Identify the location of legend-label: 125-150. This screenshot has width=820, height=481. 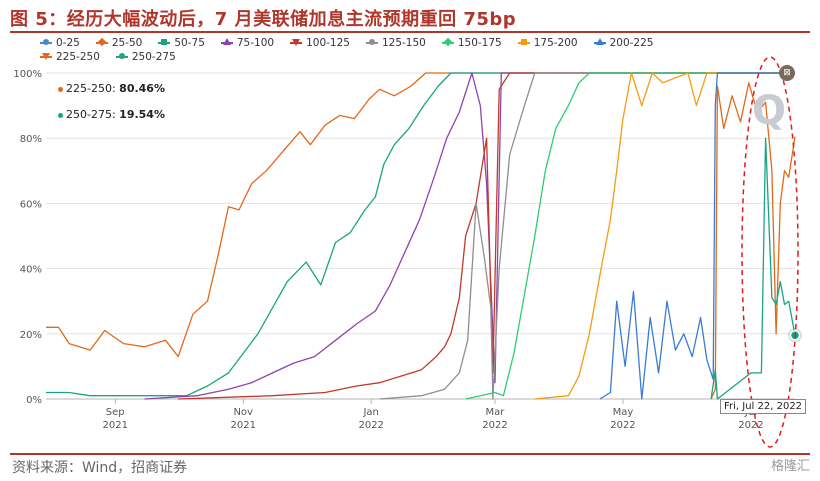
(403, 43).